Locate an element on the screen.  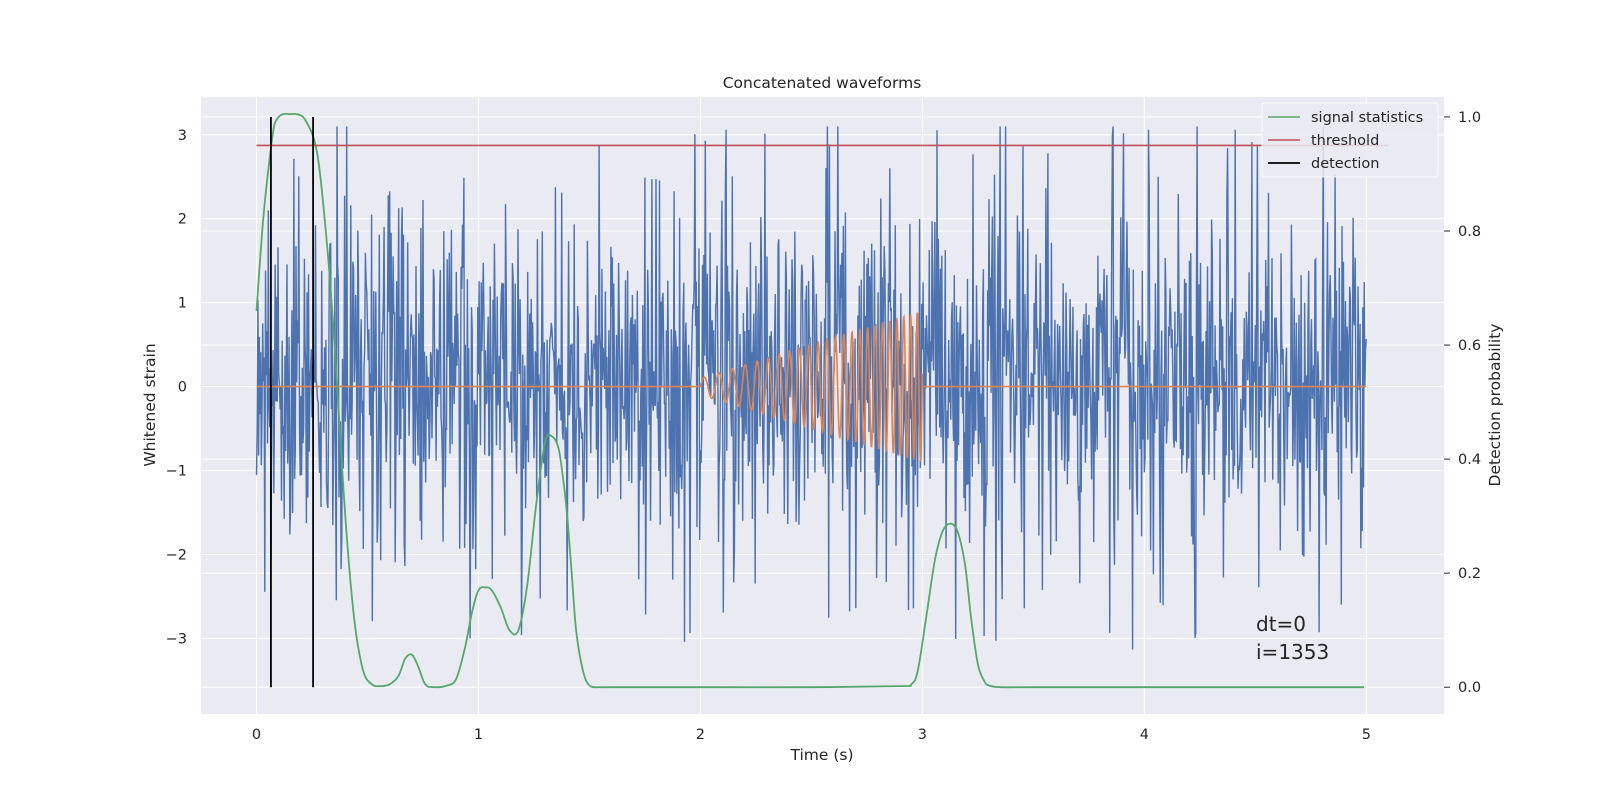
legend-box is located at coordinates (1350, 140).